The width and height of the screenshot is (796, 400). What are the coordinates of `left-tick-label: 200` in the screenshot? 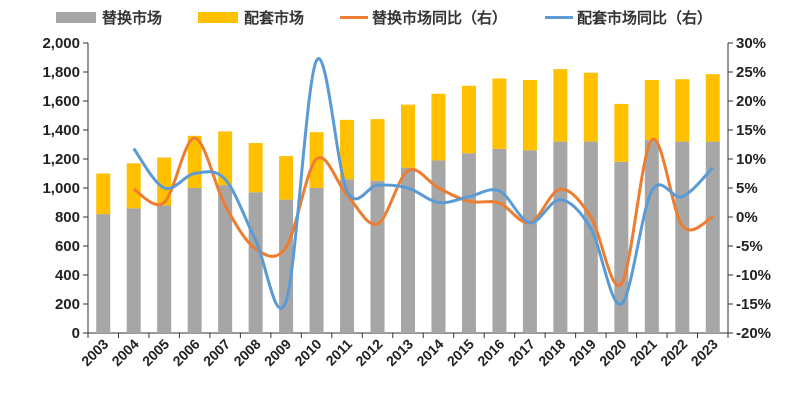 It's located at (67, 304).